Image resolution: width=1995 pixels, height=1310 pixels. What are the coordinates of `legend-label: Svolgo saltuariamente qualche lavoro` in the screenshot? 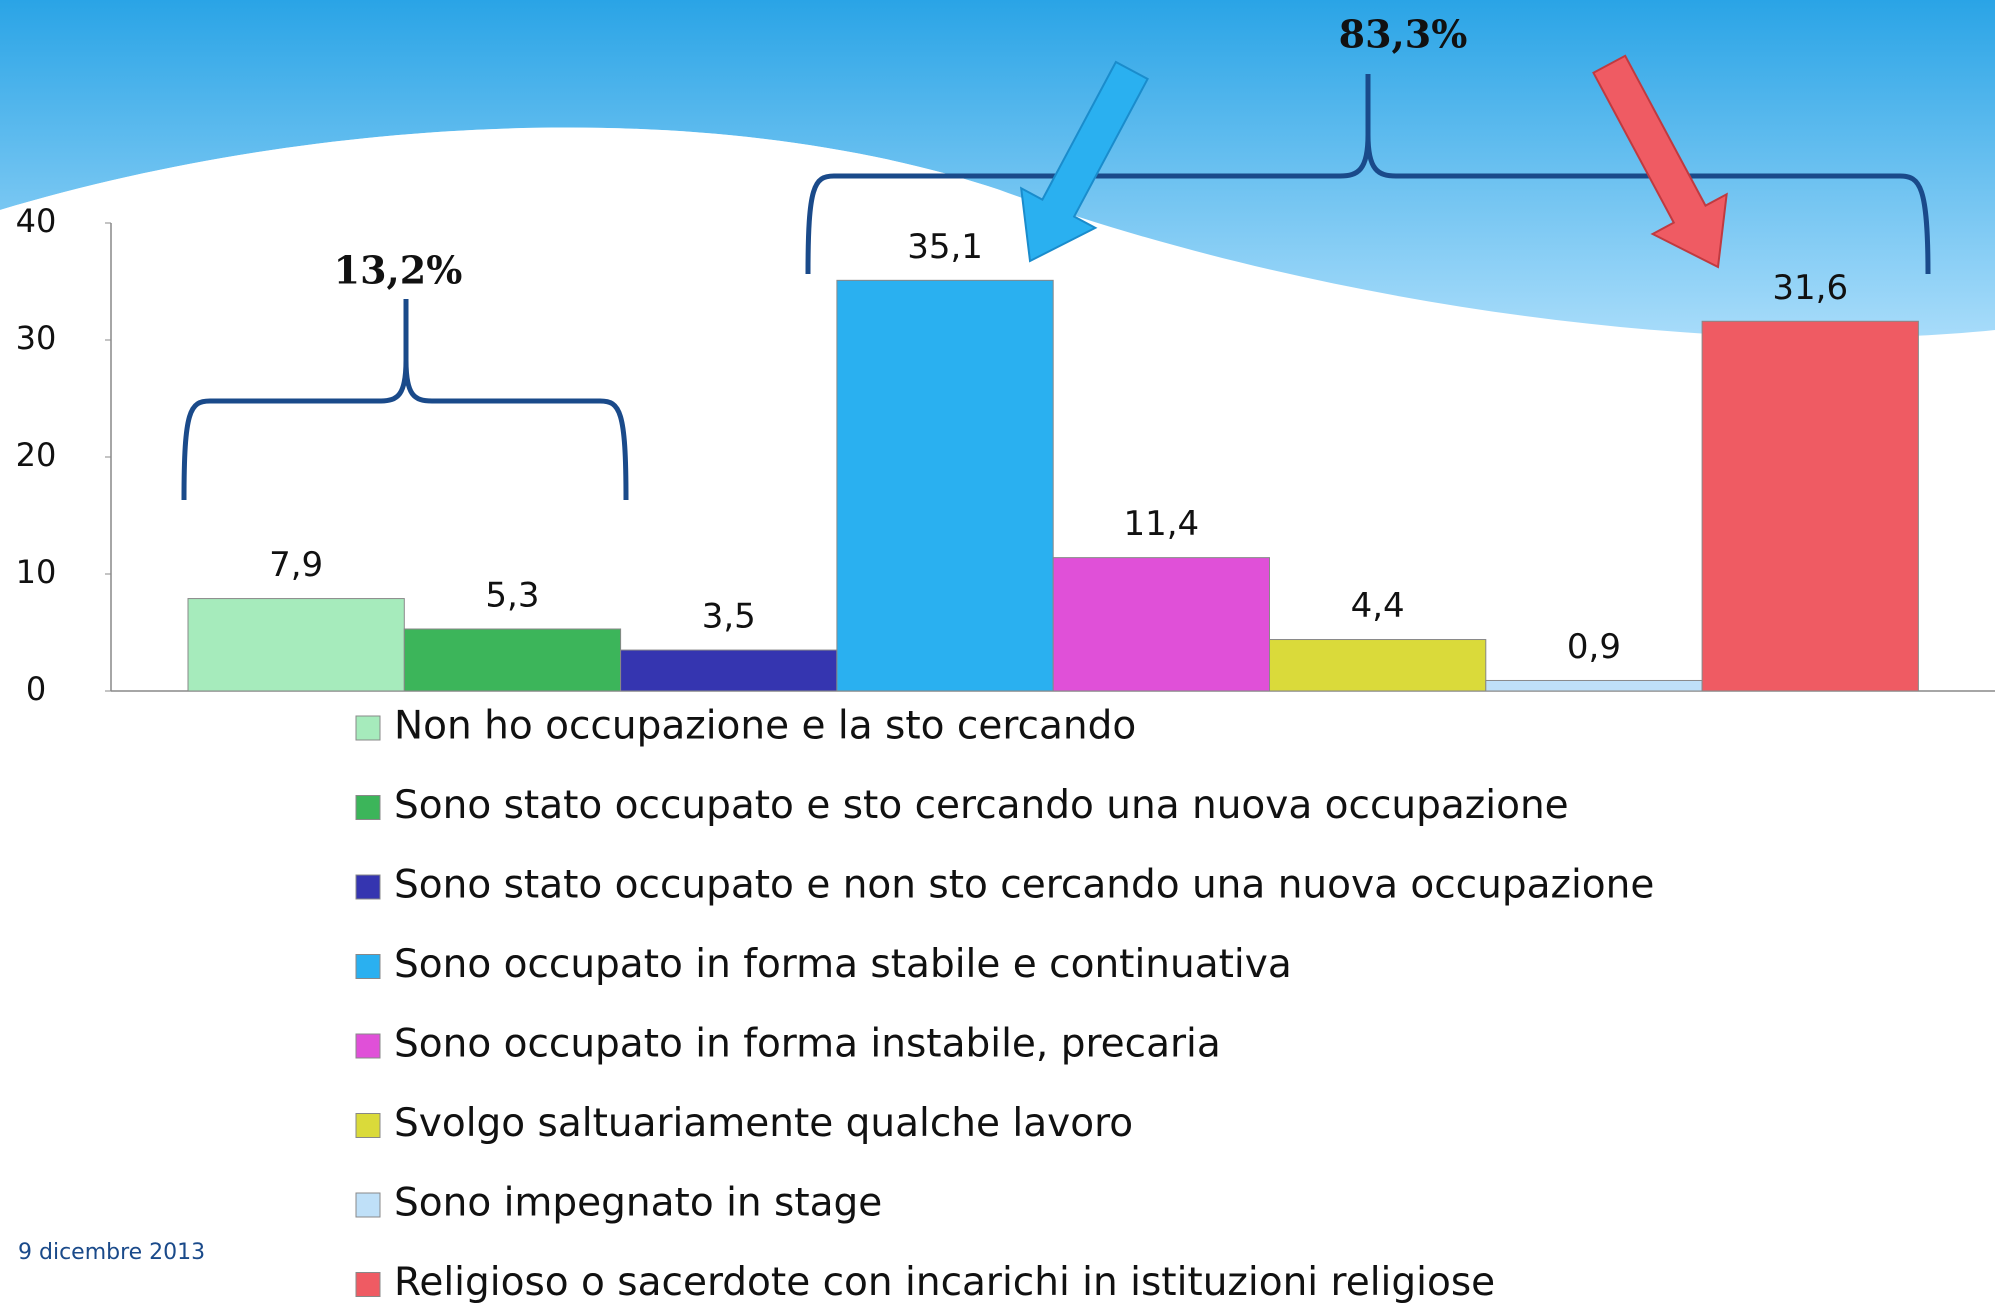 It's located at (763, 1123).